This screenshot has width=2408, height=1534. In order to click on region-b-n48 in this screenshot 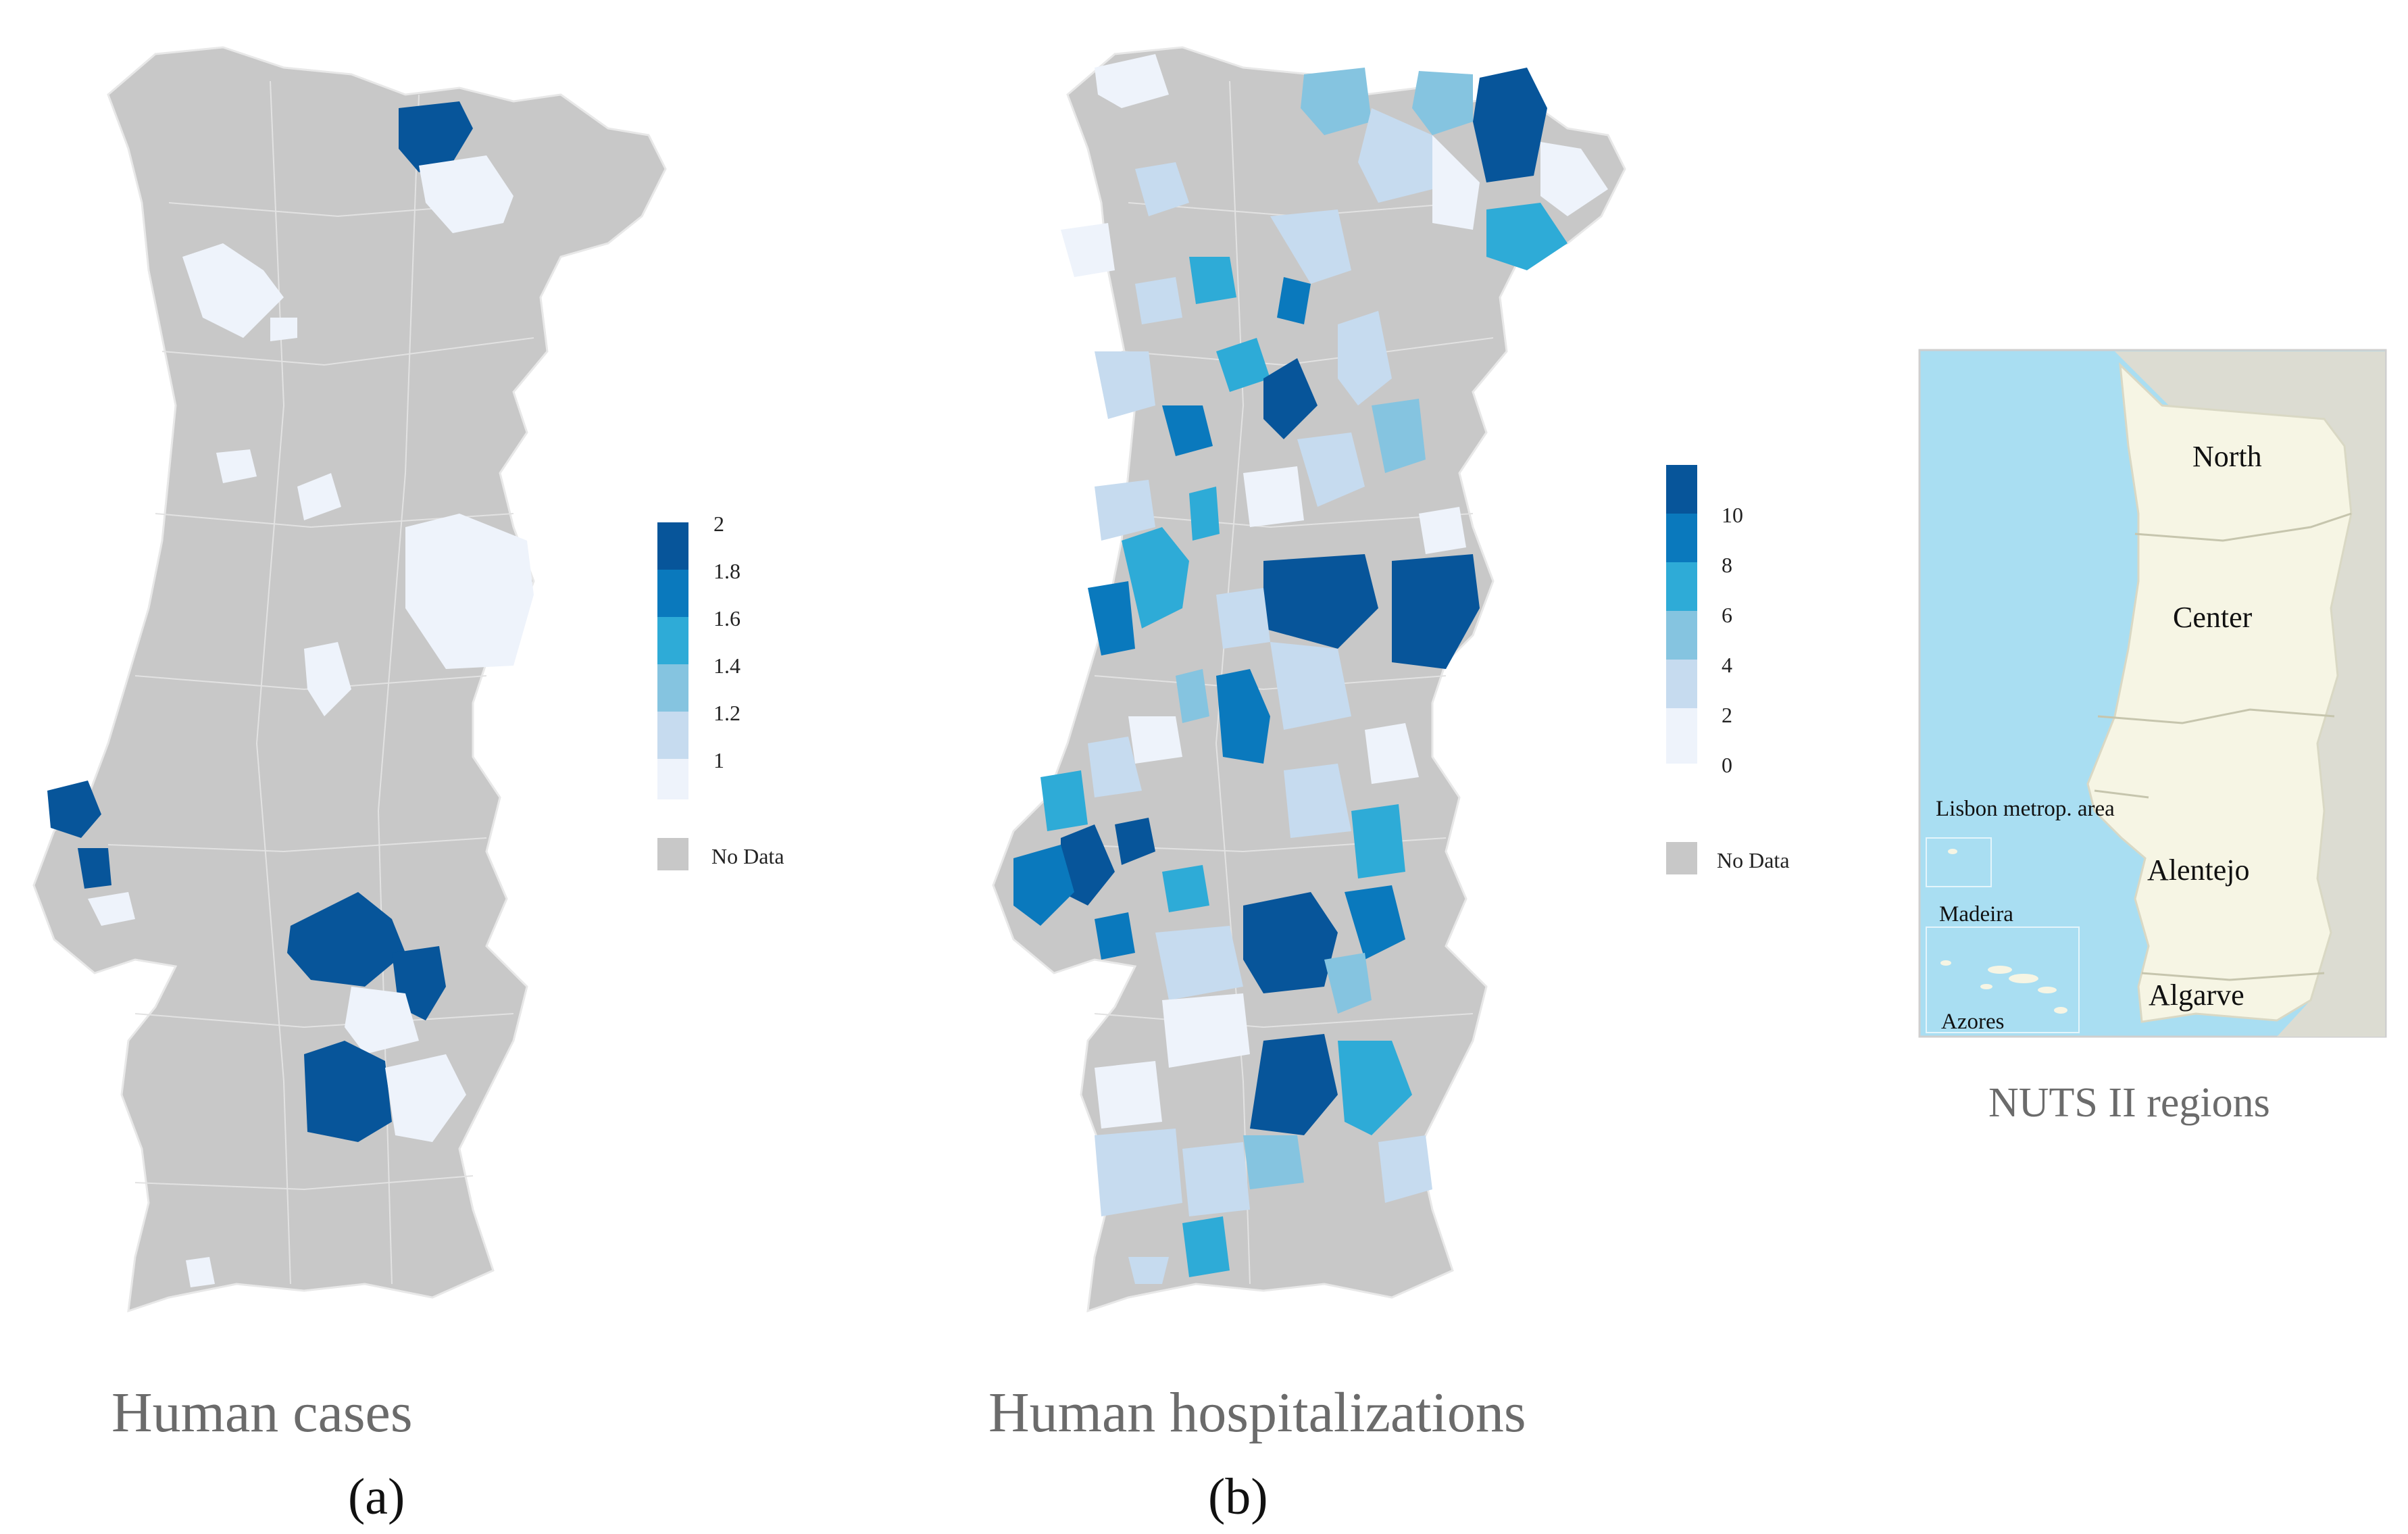, I will do `click(1199, 963)`.